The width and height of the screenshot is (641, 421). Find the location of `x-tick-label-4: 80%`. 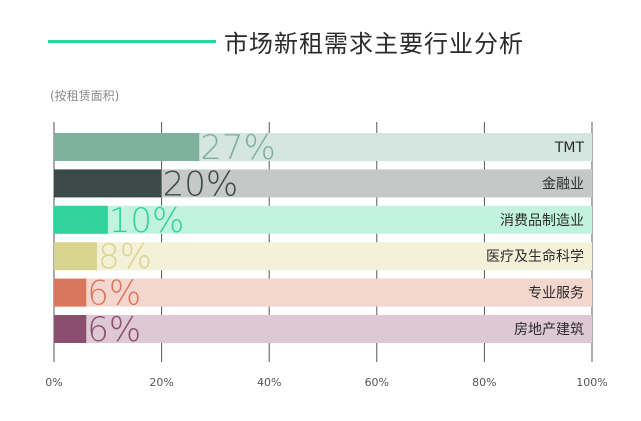

x-tick-label-4: 80% is located at coordinates (484, 382).